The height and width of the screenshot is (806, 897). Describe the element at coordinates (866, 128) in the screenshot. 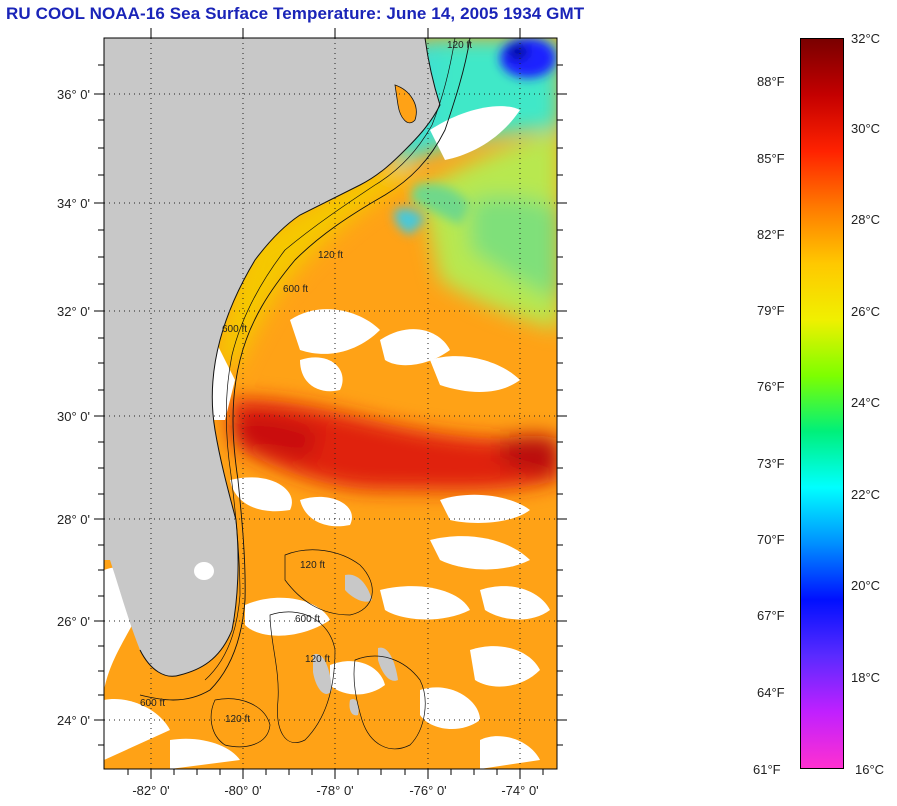

I see `colorbar-label-30c: 30°C` at that location.